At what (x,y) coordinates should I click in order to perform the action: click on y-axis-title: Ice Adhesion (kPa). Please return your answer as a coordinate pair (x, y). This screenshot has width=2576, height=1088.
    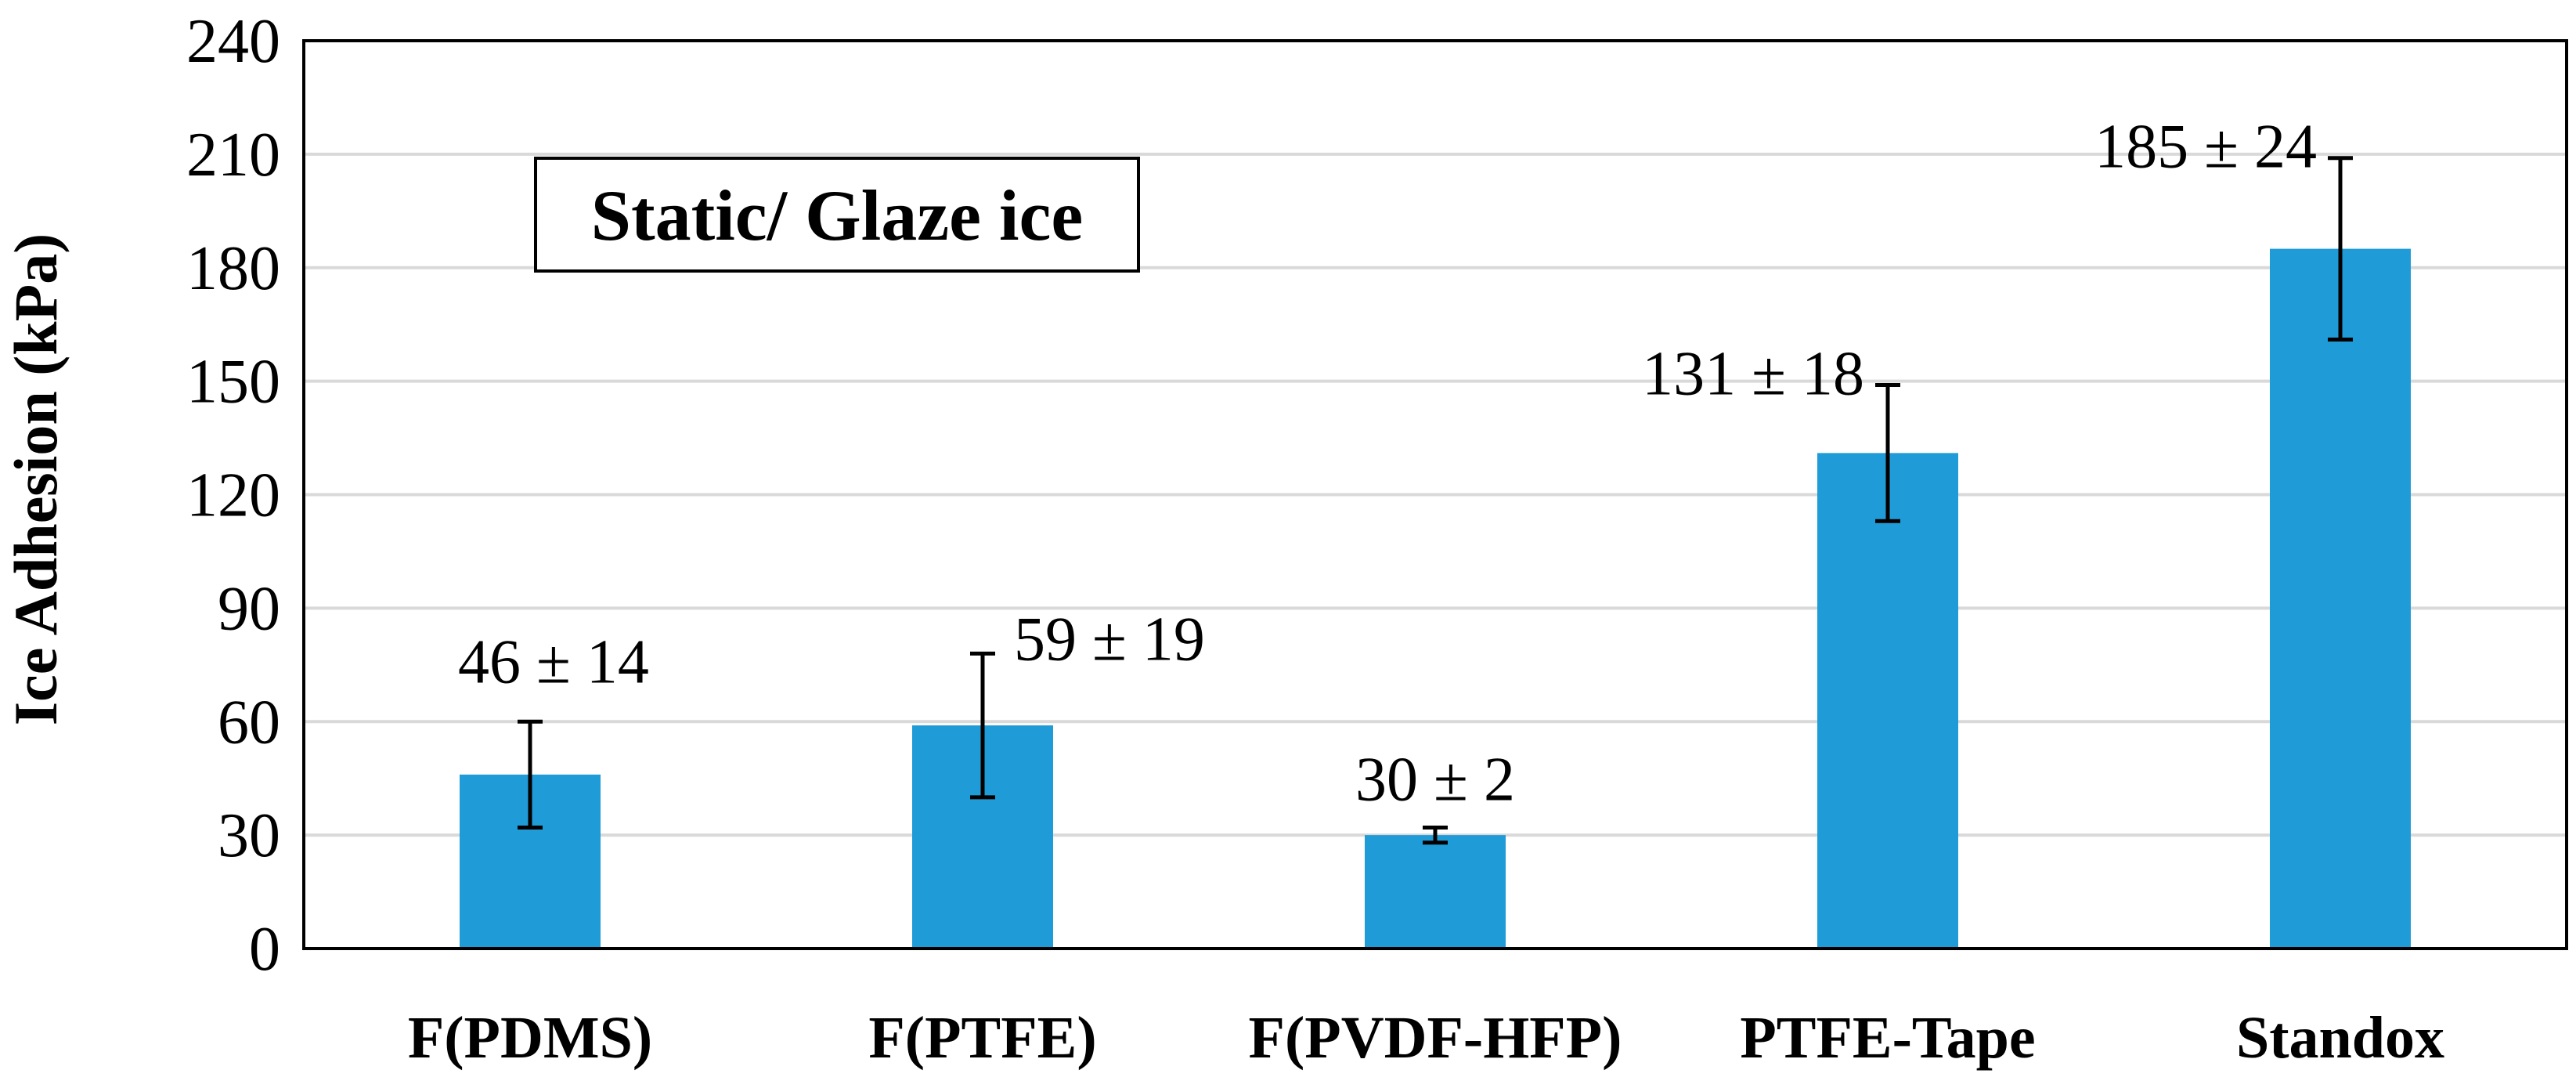
    Looking at the image, I should click on (36, 479).